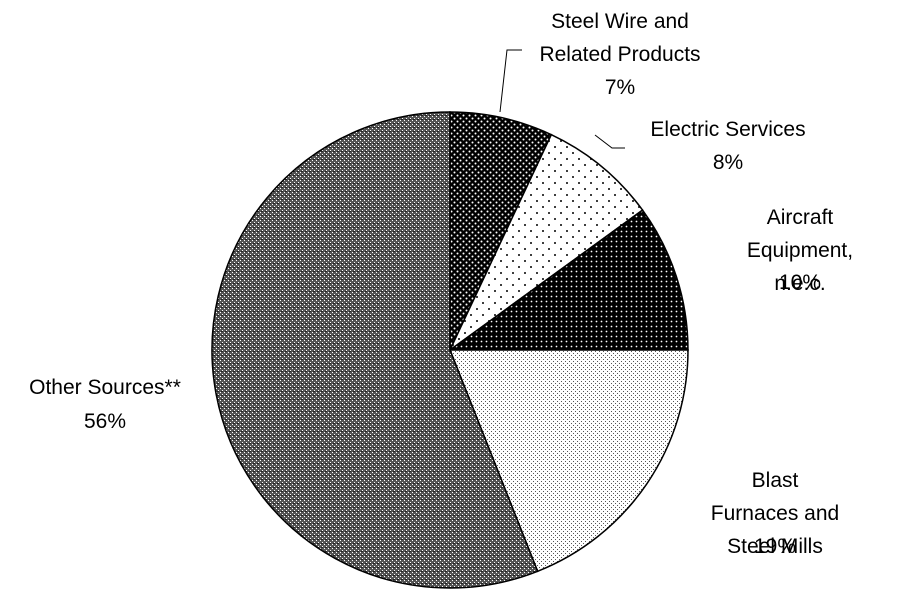 This screenshot has height=589, width=914. Describe the element at coordinates (775, 513) in the screenshot. I see `slice-label: Blast Furnaces and Steel Mills` at that location.